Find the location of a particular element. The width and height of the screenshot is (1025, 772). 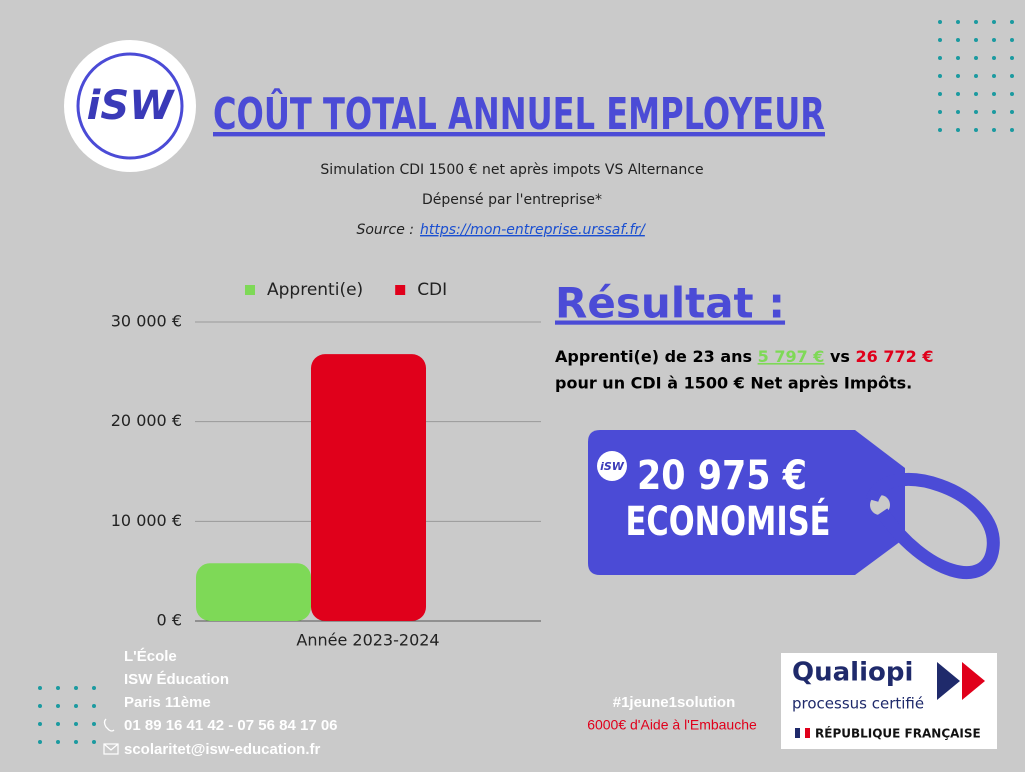

savings: 20 975 € is located at coordinates (722, 476).